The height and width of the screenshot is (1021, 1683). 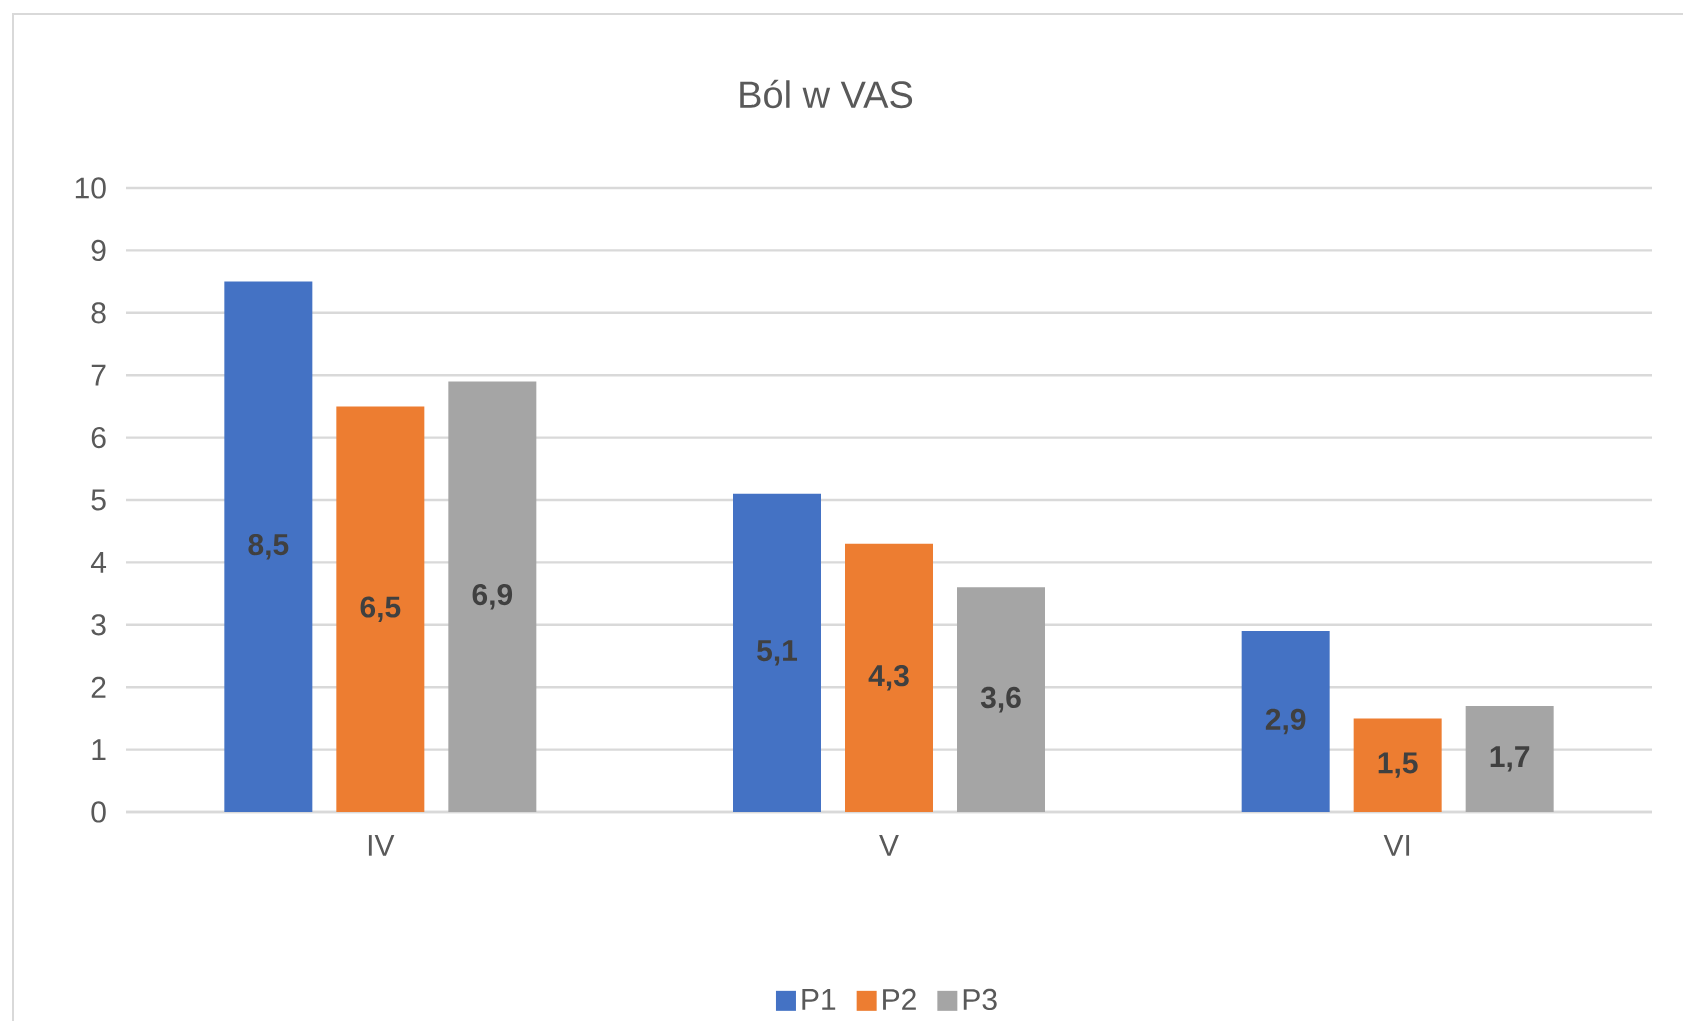 I want to click on y-tick-label: 10, so click(x=90, y=188).